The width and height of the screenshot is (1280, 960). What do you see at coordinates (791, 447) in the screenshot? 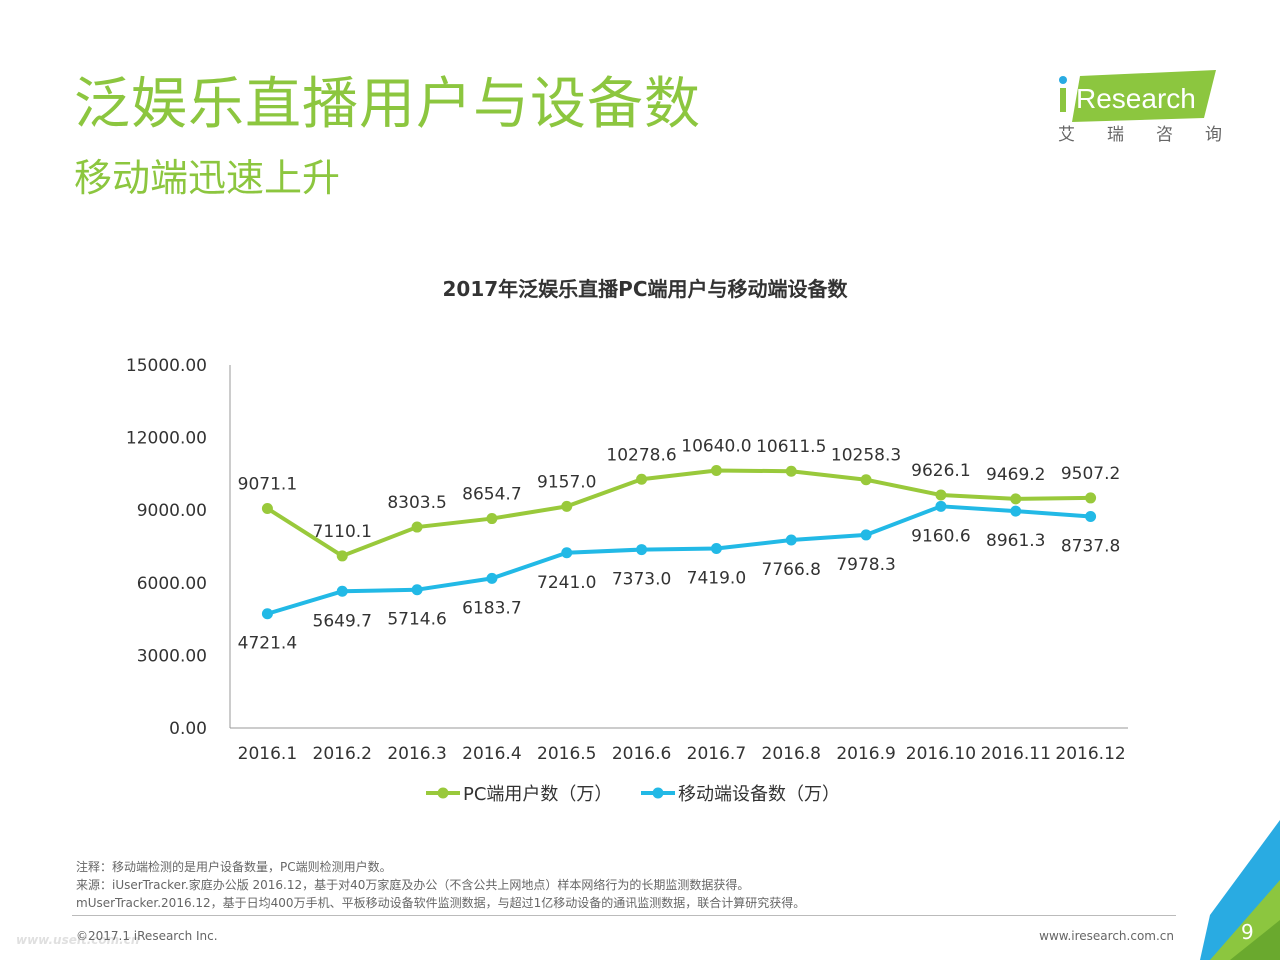
I see `data-label: 10611.5` at bounding box center [791, 447].